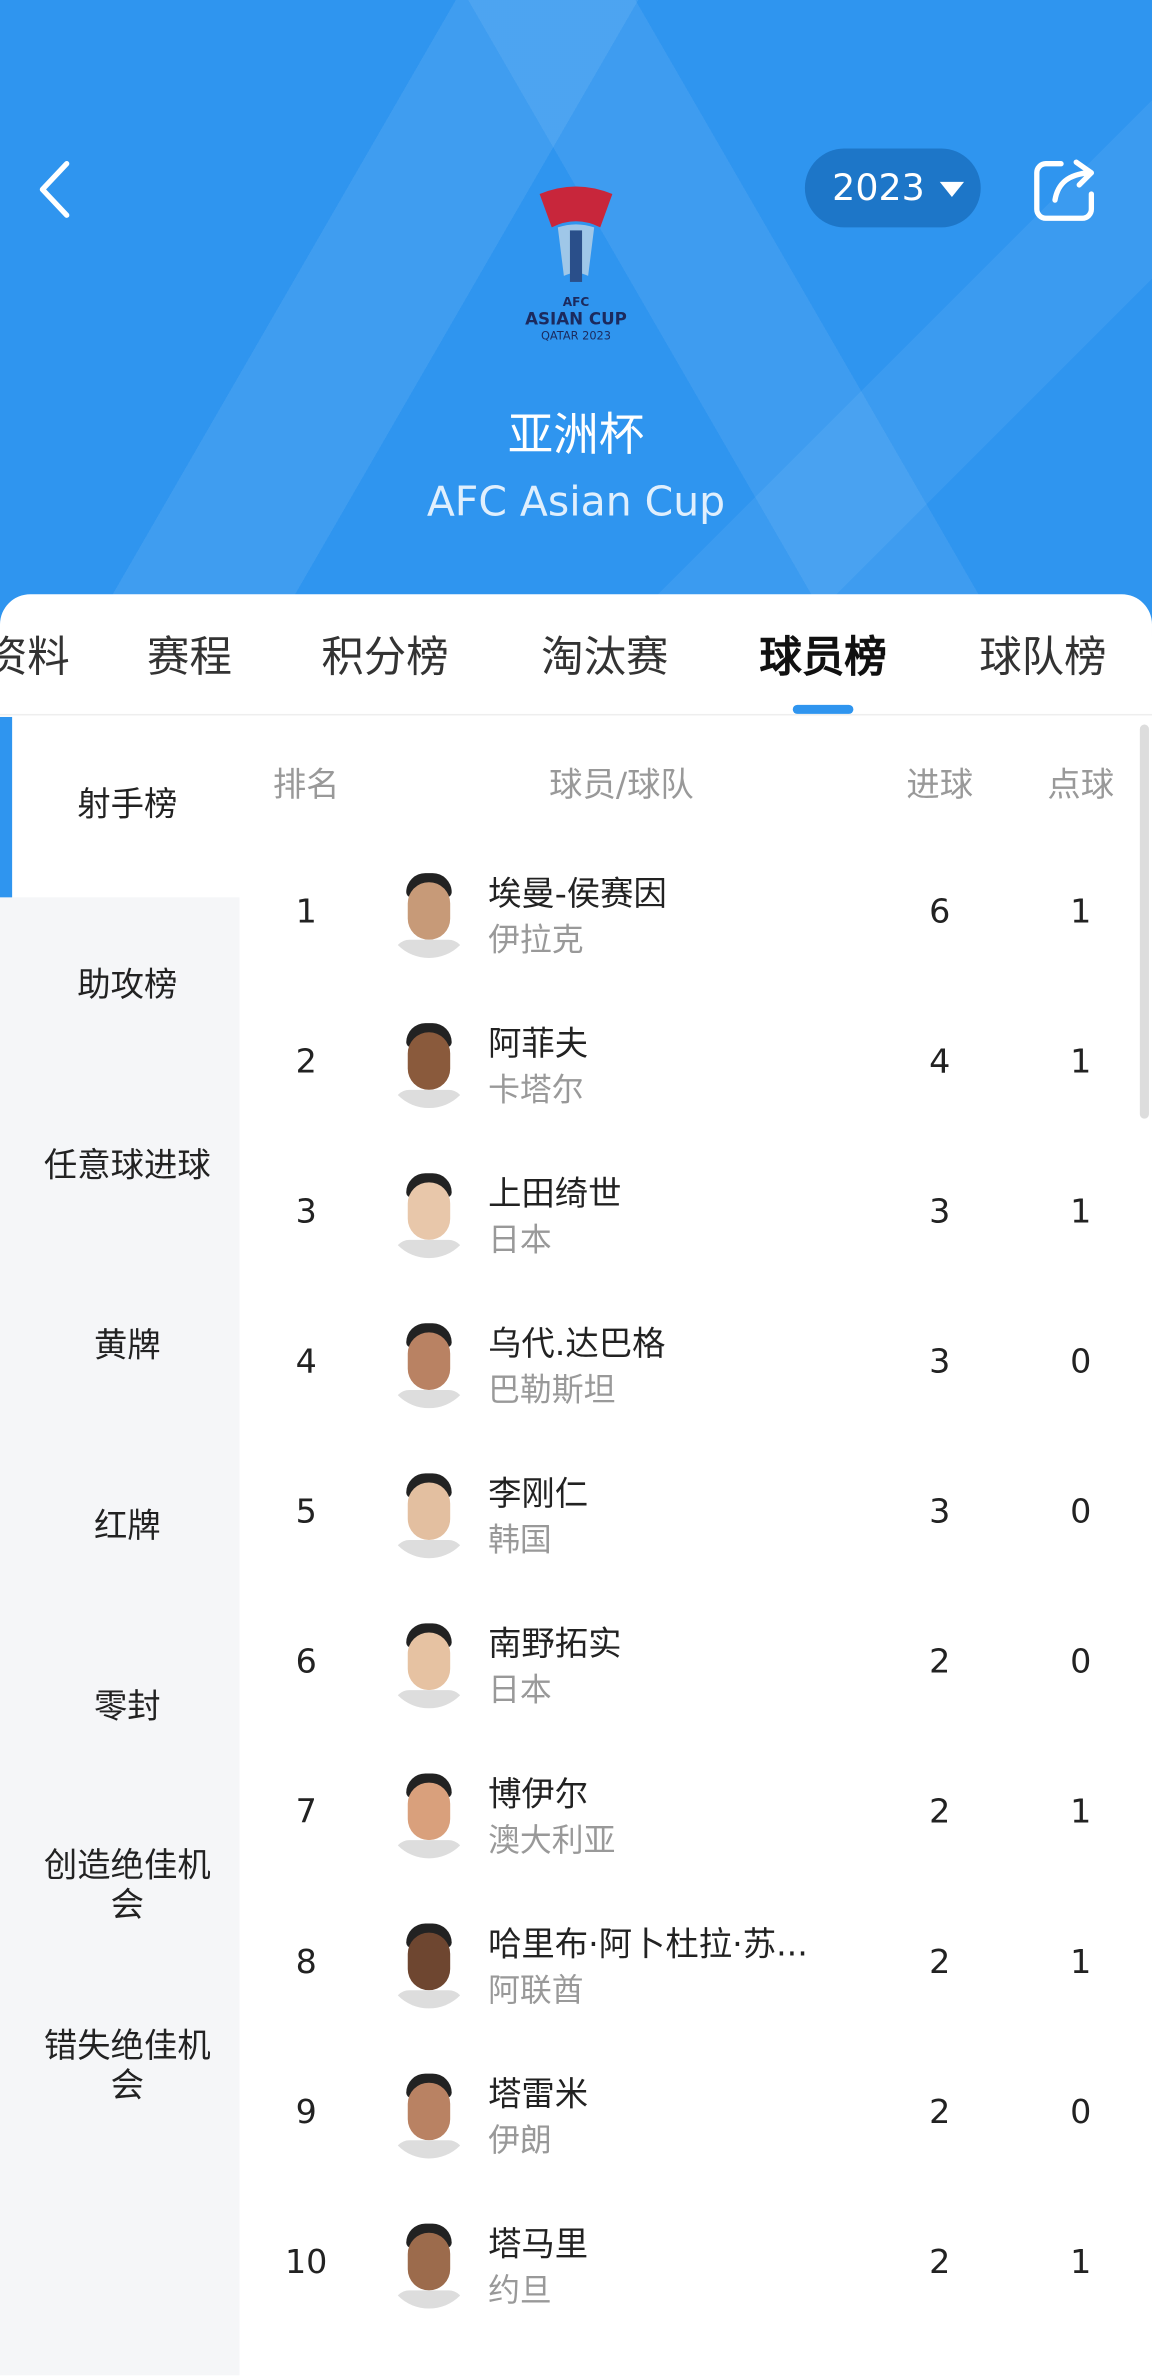  I want to click on logo-text: AFC, so click(576, 302).